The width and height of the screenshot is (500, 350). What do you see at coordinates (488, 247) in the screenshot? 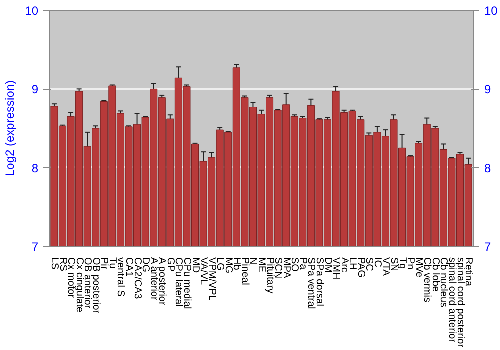
I see `y2-tick-label: 7` at bounding box center [488, 247].